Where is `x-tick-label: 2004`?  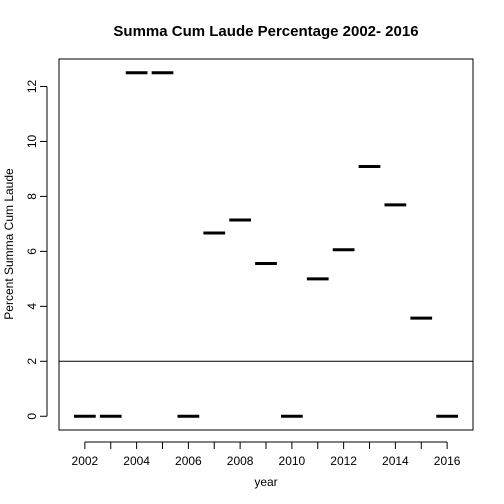
x-tick-label: 2004 is located at coordinates (136, 461).